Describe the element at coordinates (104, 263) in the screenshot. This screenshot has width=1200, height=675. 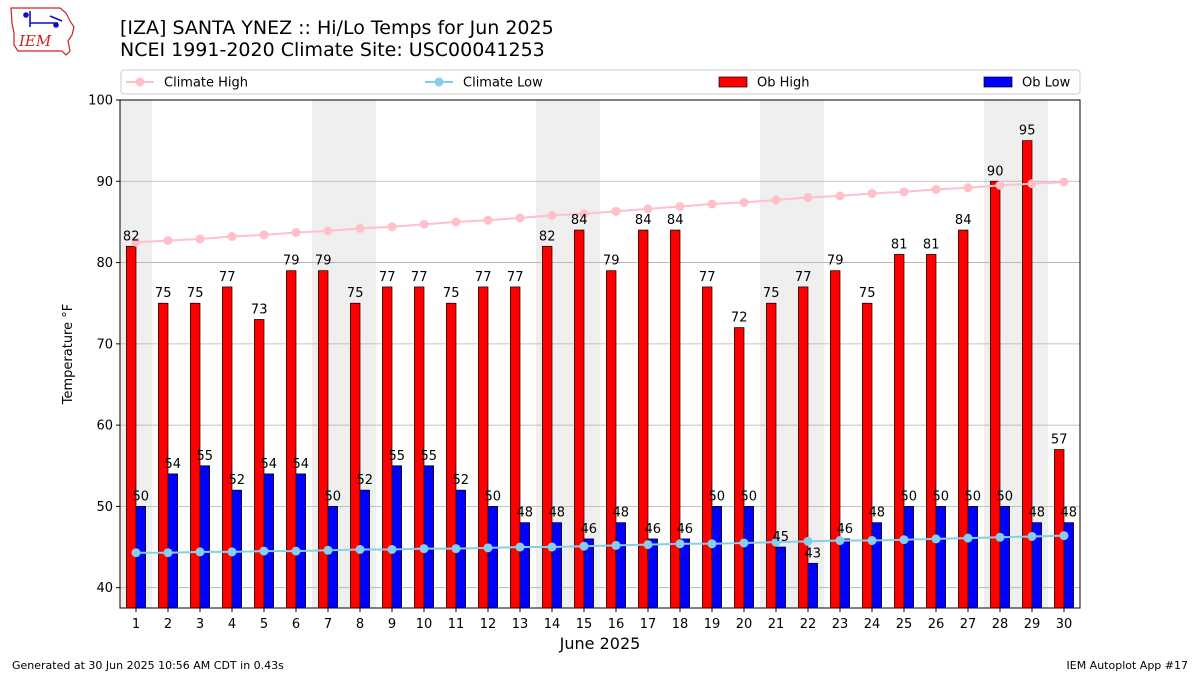
I see `y-tick-label: 80` at that location.